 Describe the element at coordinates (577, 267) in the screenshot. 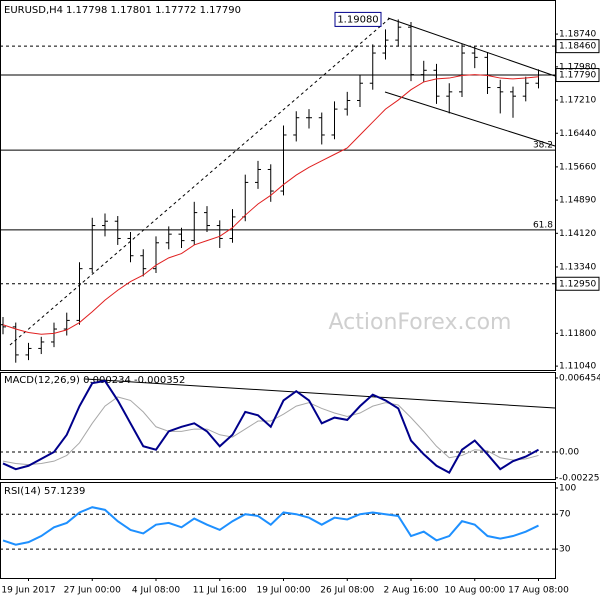

I see `y-tick-label: 1.13340` at that location.